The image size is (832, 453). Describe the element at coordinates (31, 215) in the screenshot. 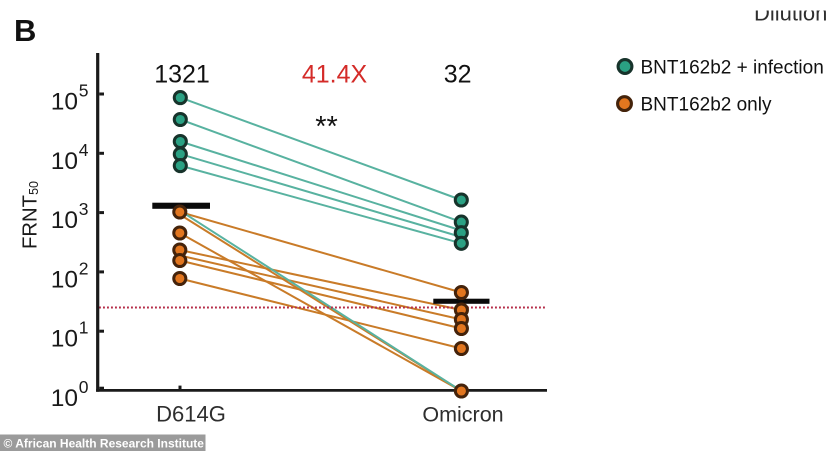

I see `svg-text: FRNT50` at that location.